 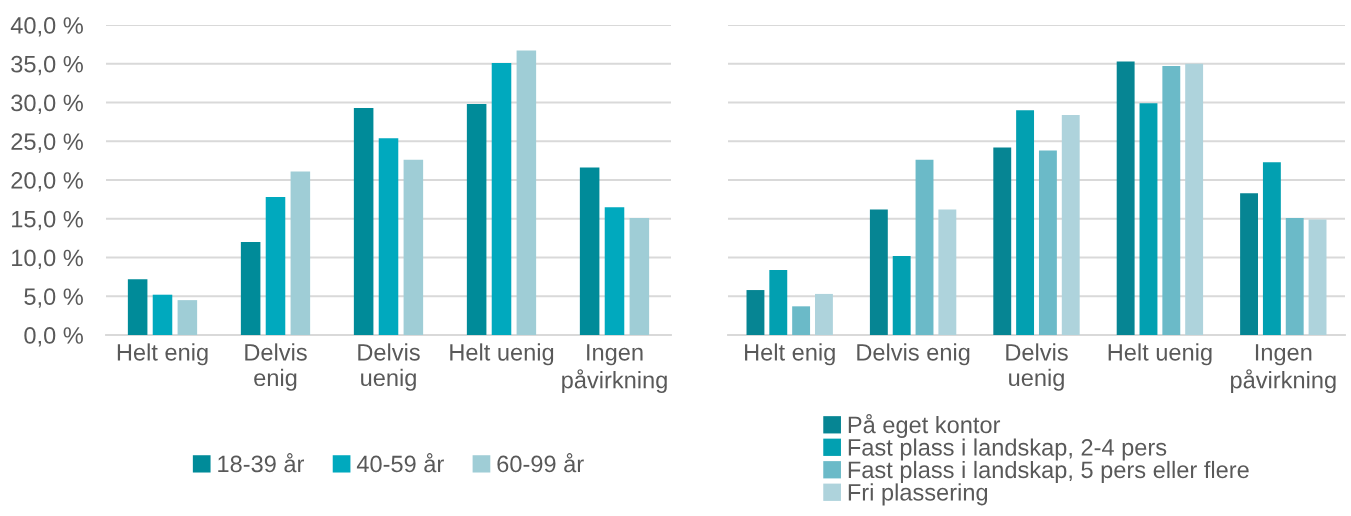 What do you see at coordinates (47, 220) in the screenshot?
I see `y-tick-label: 15,0 %` at bounding box center [47, 220].